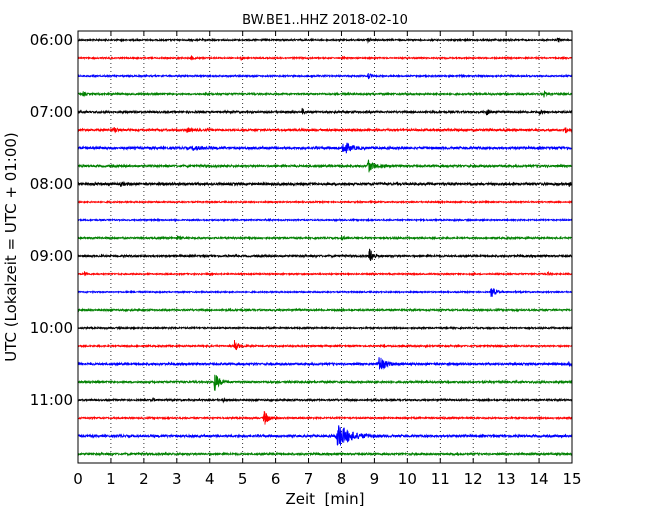 The image size is (650, 520). Describe the element at coordinates (144, 479) in the screenshot. I see `x-tick-label: 2` at that location.